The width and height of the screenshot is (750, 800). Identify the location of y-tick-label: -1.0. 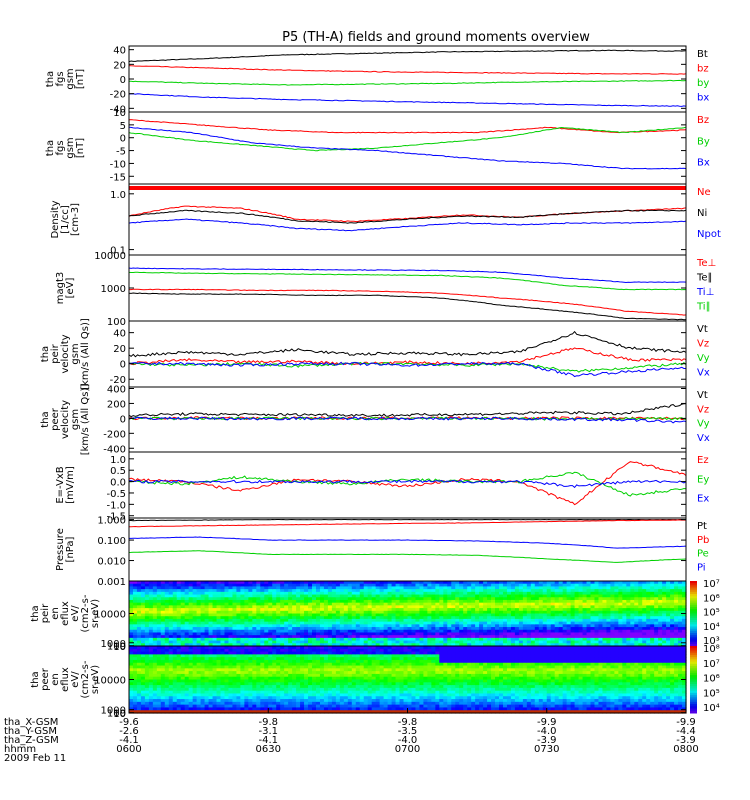
(116, 505).